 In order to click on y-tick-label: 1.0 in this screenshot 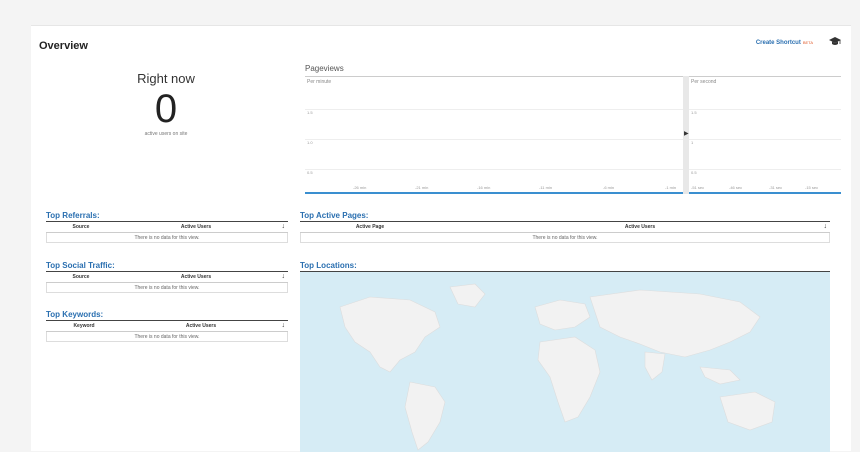, I will do `click(310, 142)`.